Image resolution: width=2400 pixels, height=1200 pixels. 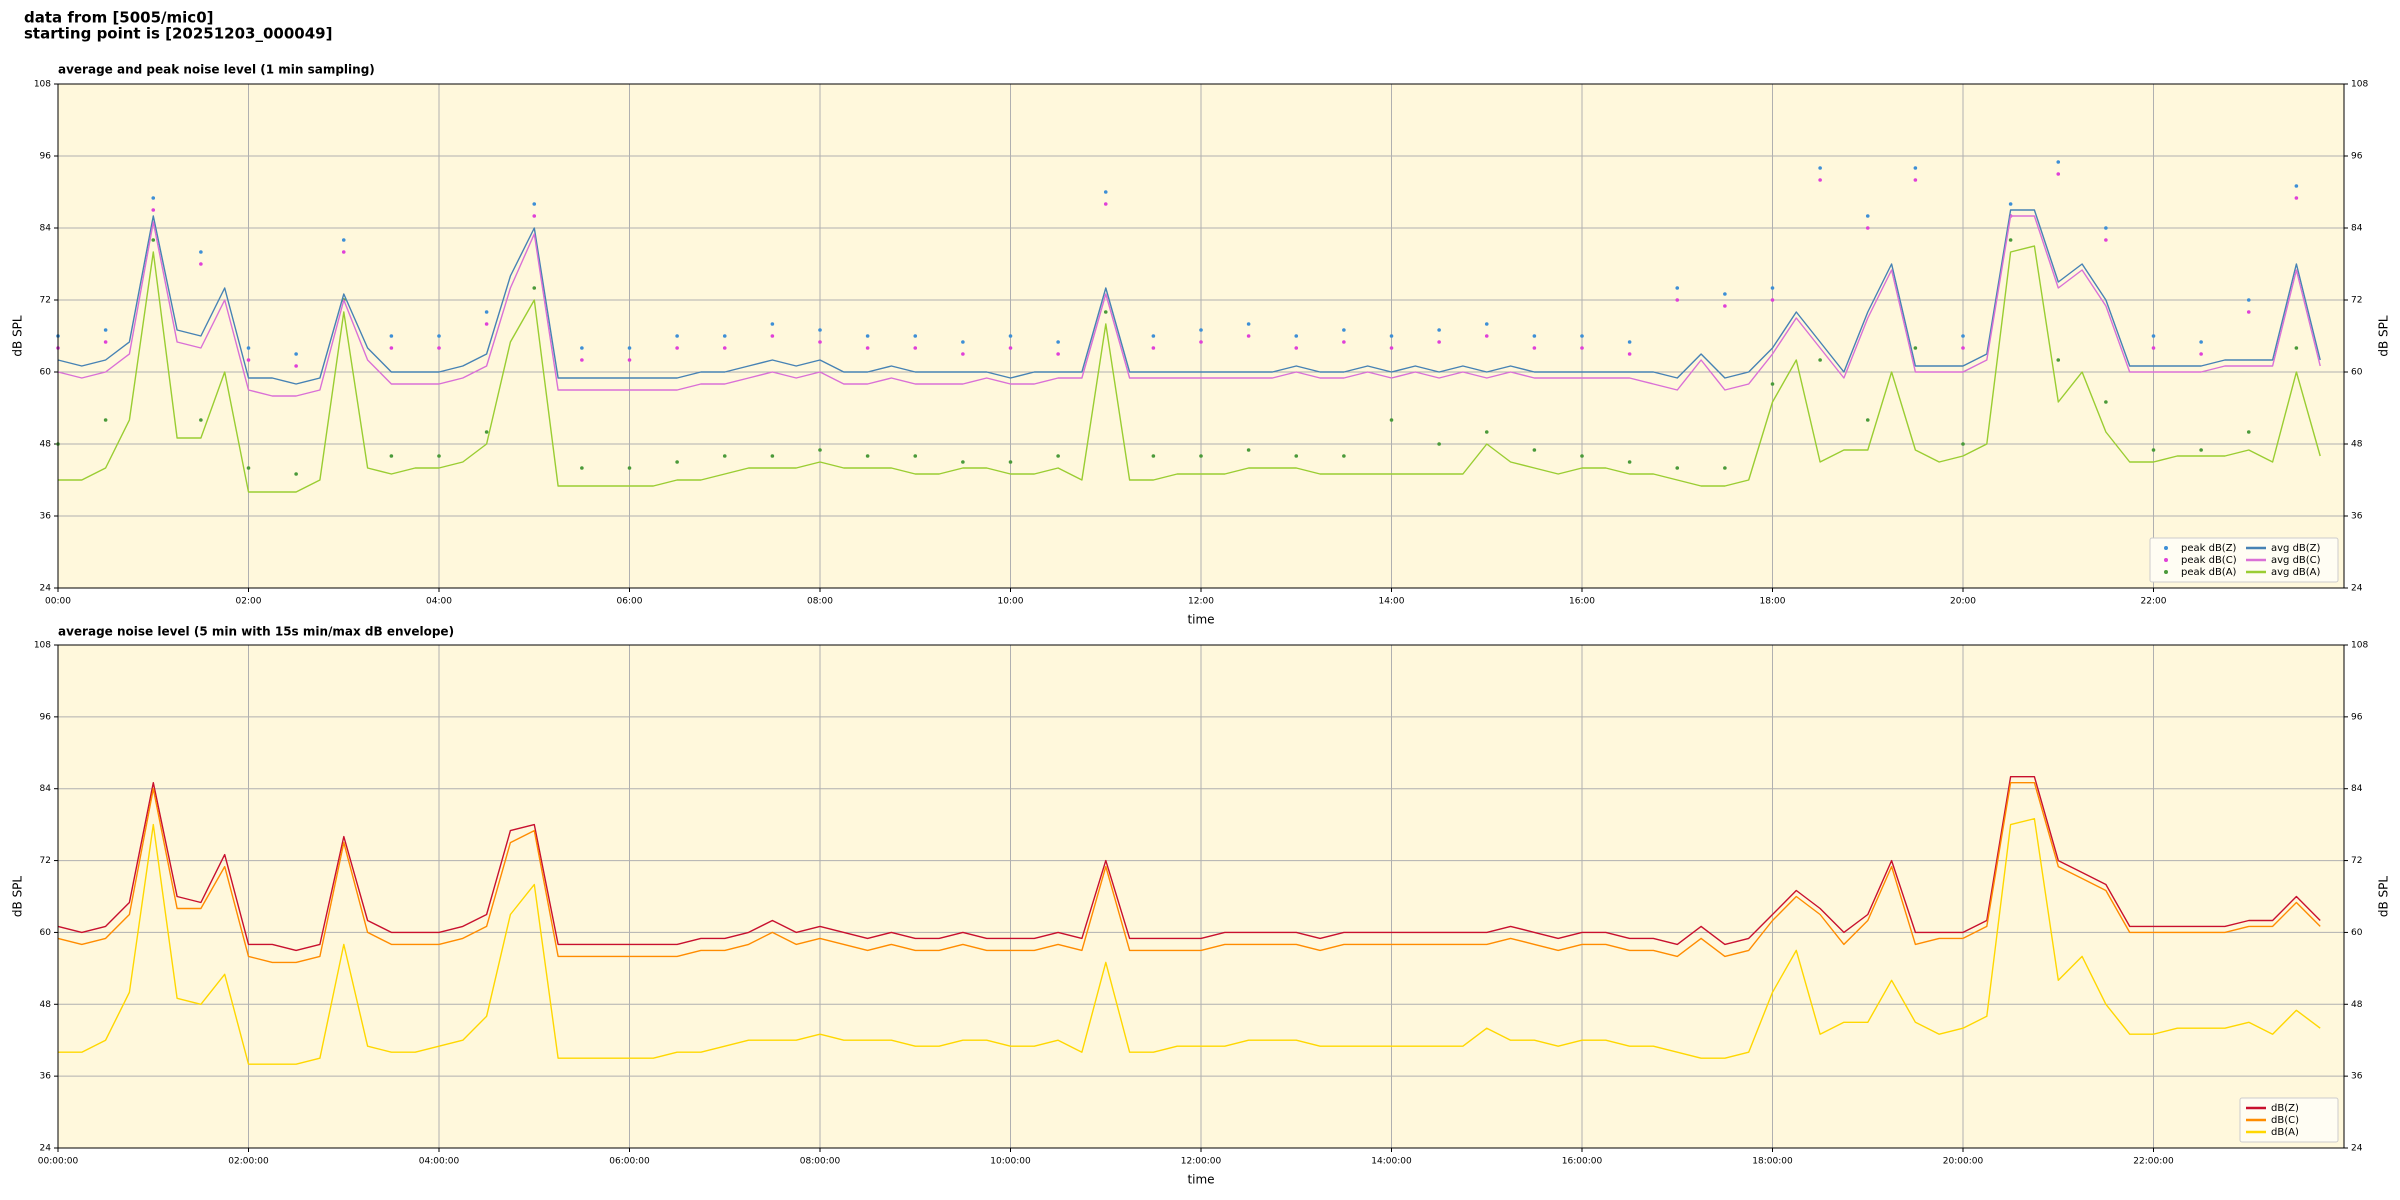 I want to click on y2-tick-label: 108, so click(x=2359, y=85).